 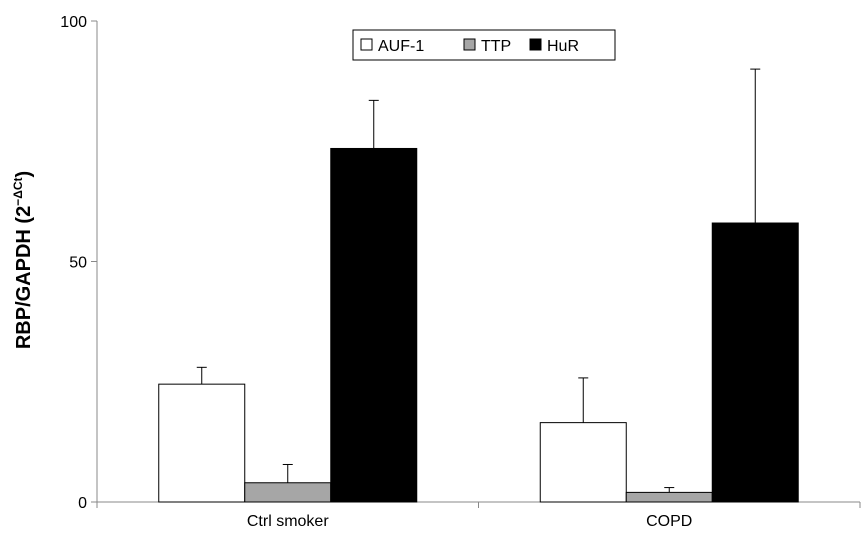 What do you see at coordinates (401, 46) in the screenshot?
I see `legend-label: AUF-1` at bounding box center [401, 46].